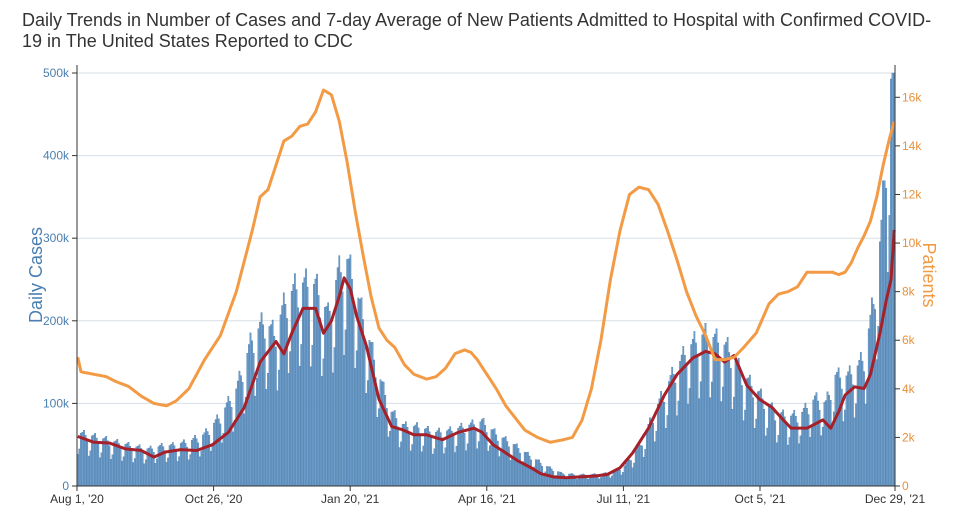 This screenshot has width=961, height=510. Describe the element at coordinates (912, 146) in the screenshot. I see `right-tick-label: 14k` at that location.